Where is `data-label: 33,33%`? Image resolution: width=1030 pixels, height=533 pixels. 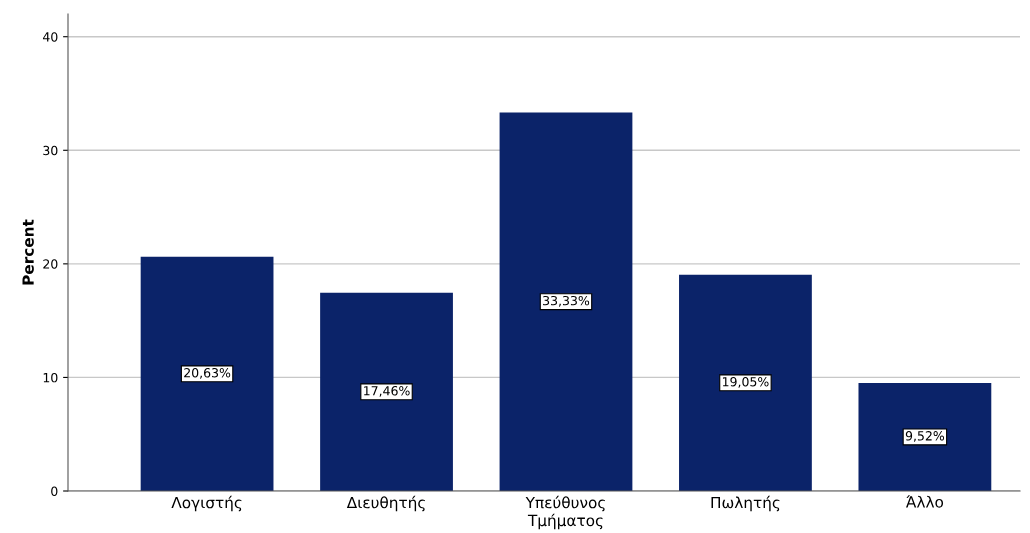 data-label: 33,33% is located at coordinates (566, 301).